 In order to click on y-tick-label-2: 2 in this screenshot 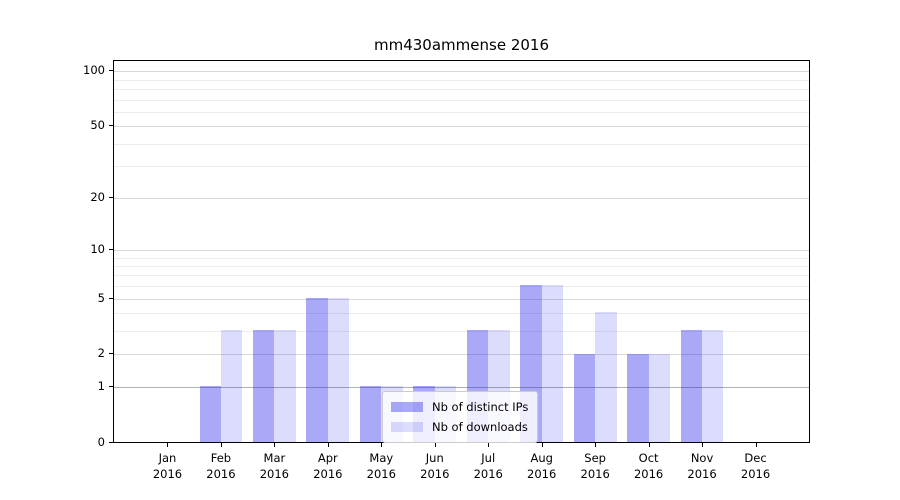, I will do `click(101, 353)`.